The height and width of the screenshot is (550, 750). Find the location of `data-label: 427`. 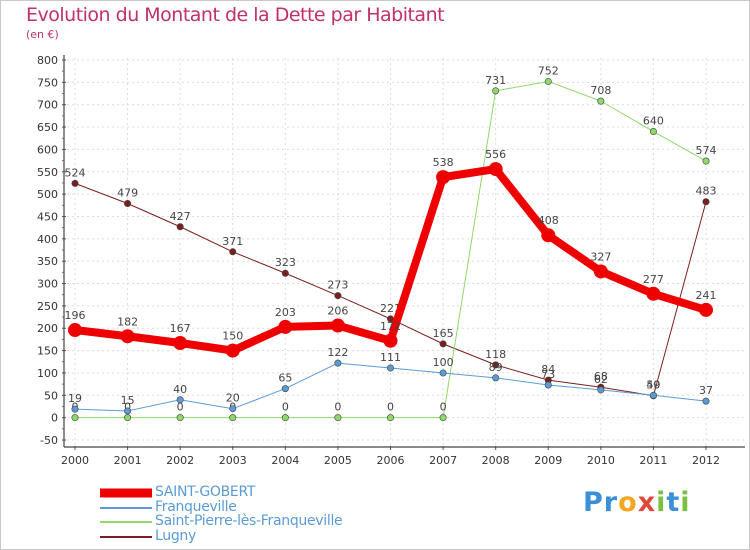

data-label: 427 is located at coordinates (180, 216).